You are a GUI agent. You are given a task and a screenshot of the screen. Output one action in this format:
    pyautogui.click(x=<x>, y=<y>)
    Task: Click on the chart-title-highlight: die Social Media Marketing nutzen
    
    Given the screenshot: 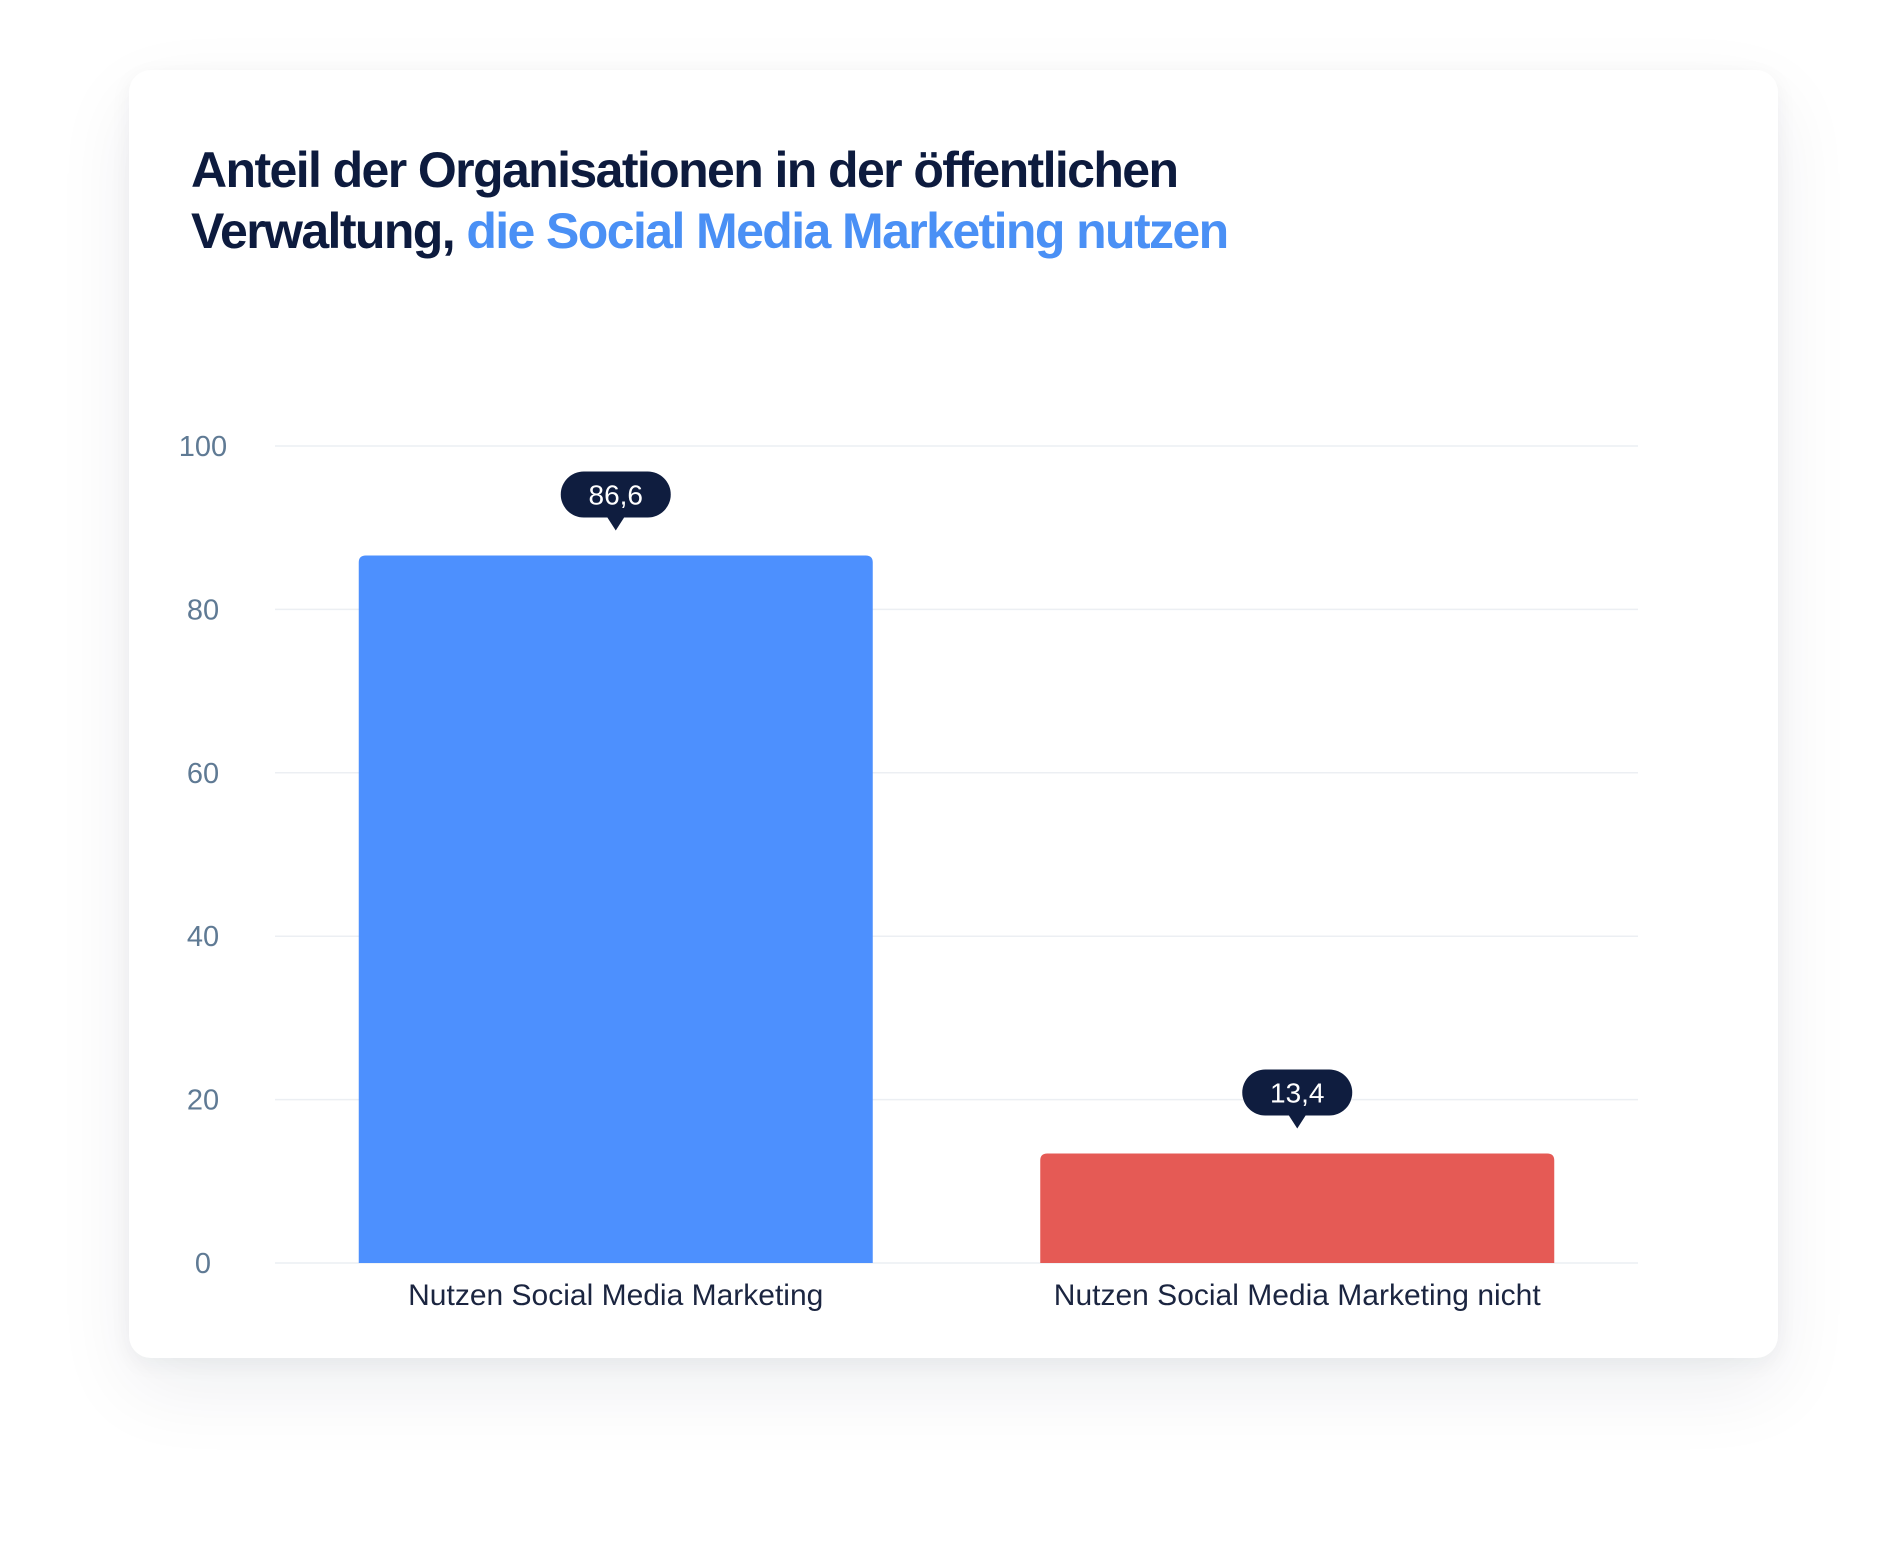 What is the action you would take?
    pyautogui.click(x=847, y=231)
    